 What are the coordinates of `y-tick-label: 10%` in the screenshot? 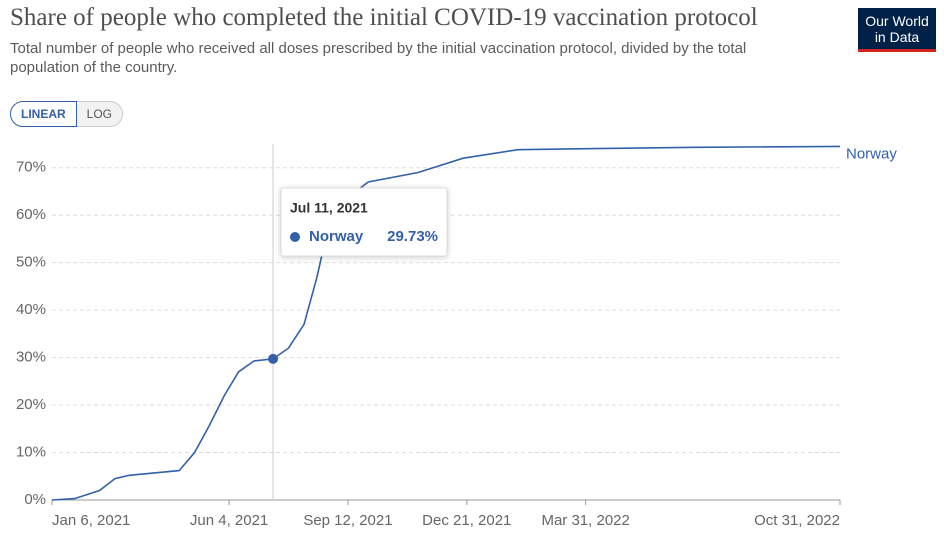 It's located at (31, 452).